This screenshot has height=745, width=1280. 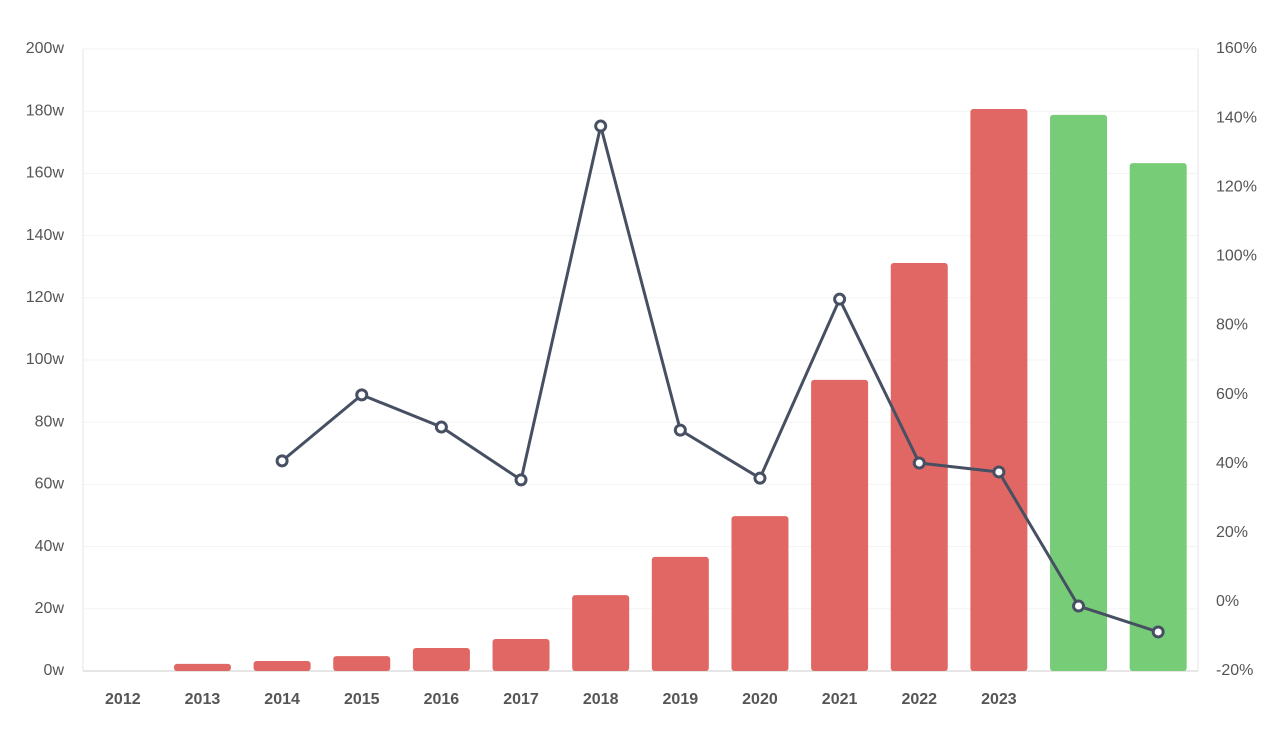 I want to click on y2-tick-label: 80%, so click(x=1232, y=325).